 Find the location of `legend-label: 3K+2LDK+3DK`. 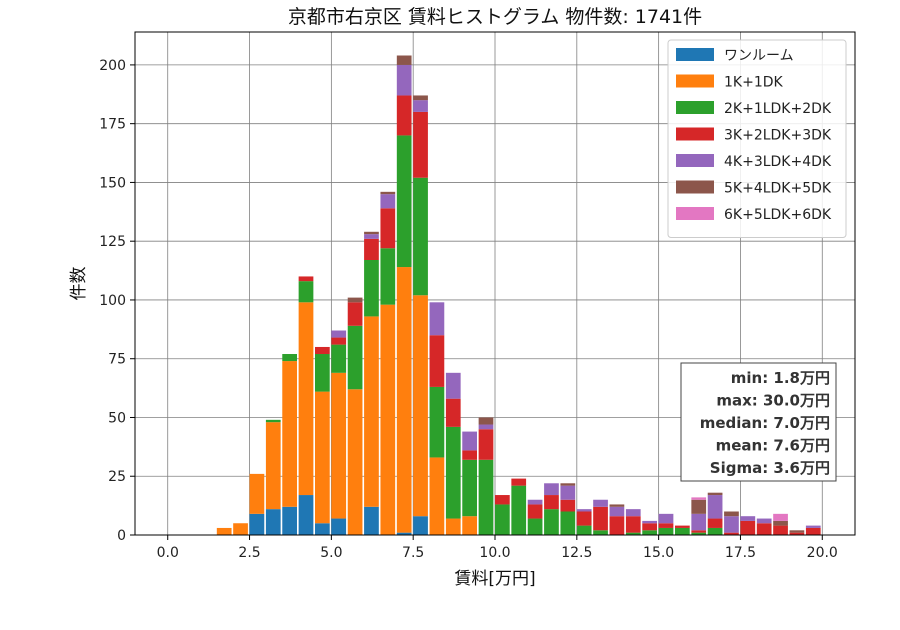

legend-label: 3K+2LDK+3DK is located at coordinates (778, 136).